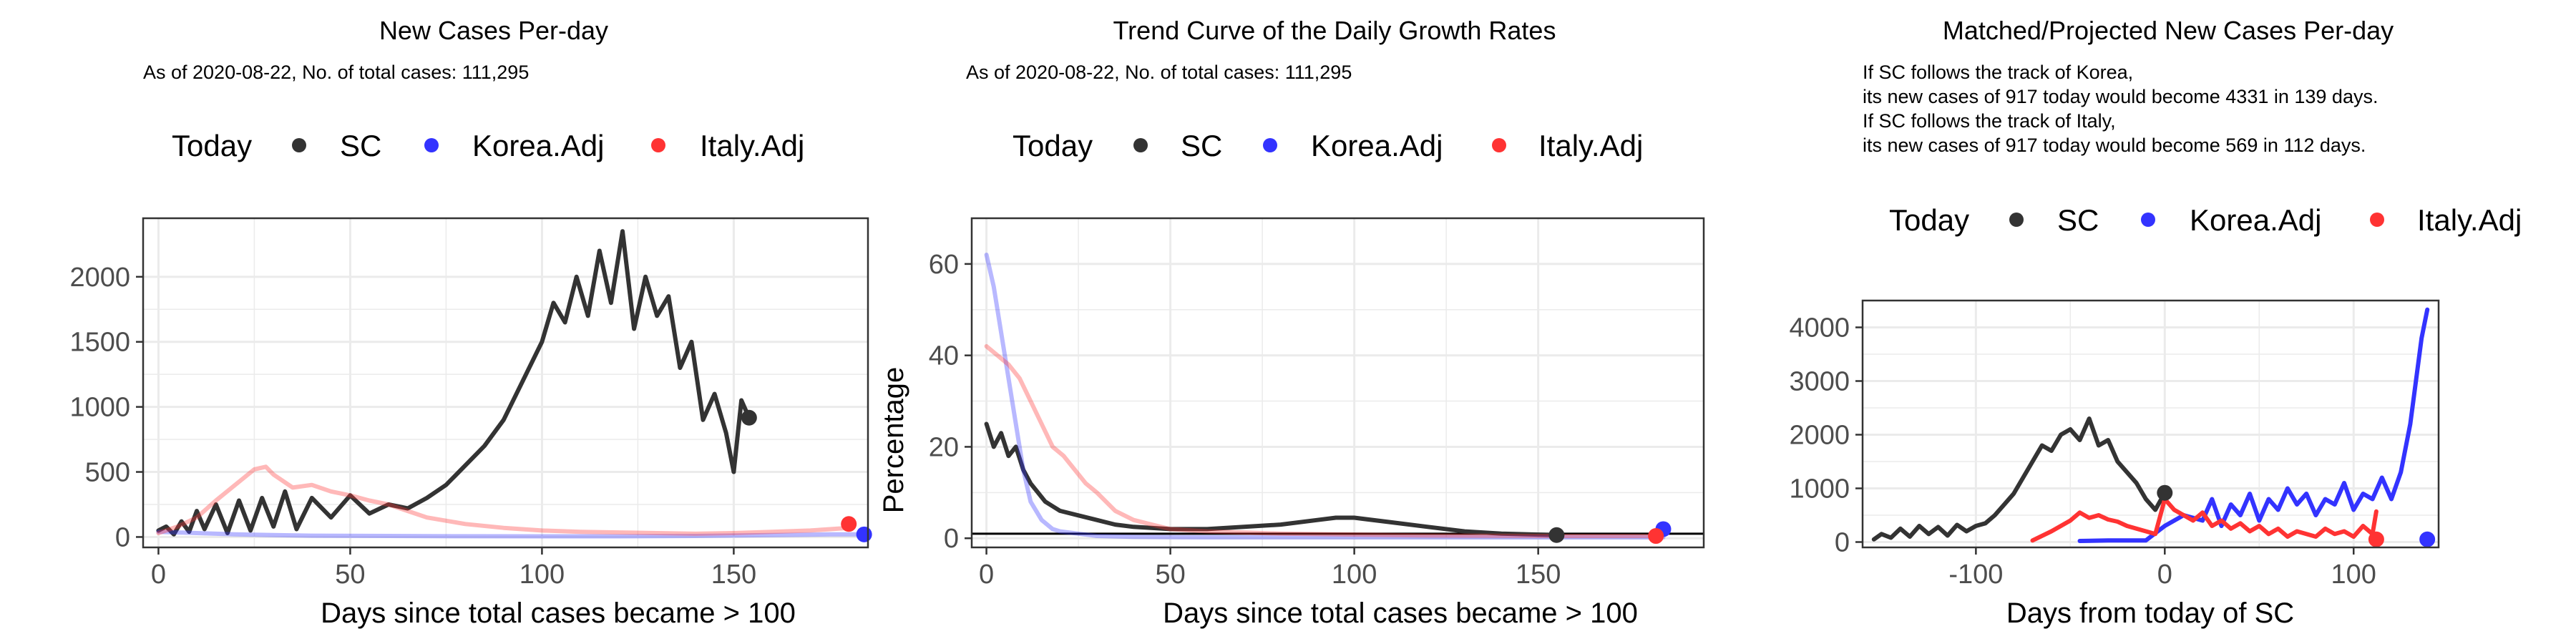 Image resolution: width=2576 pixels, height=644 pixels. I want to click on panel-subtitle-line: If SC follows the track of Italy,, so click(1989, 121).